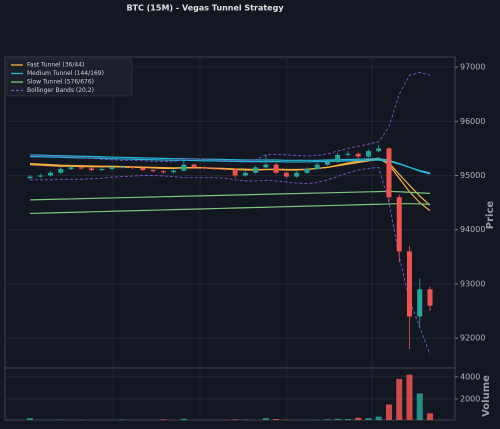 This screenshot has height=429, width=500. What do you see at coordinates (472, 229) in the screenshot?
I see `y-tick-label: 94000` at bounding box center [472, 229].